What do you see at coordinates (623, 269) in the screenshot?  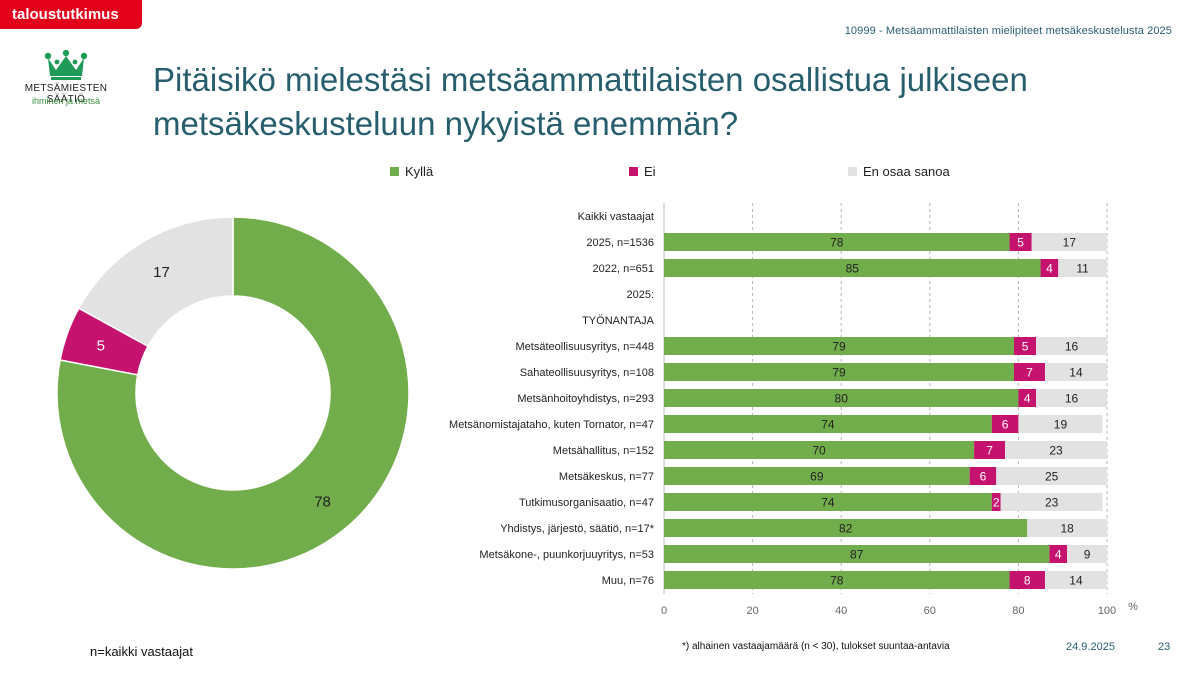 I see `row-label: 2022, n=651` at bounding box center [623, 269].